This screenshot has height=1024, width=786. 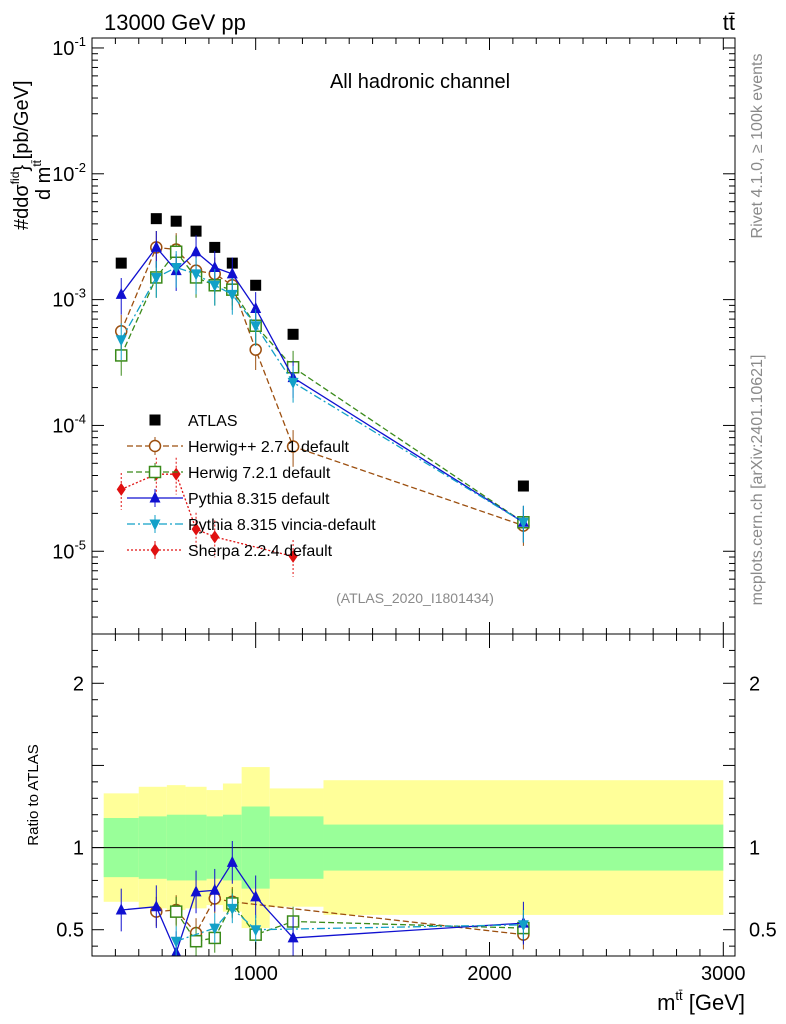 I want to click on x-tick-label: 2000, so click(x=489, y=974).